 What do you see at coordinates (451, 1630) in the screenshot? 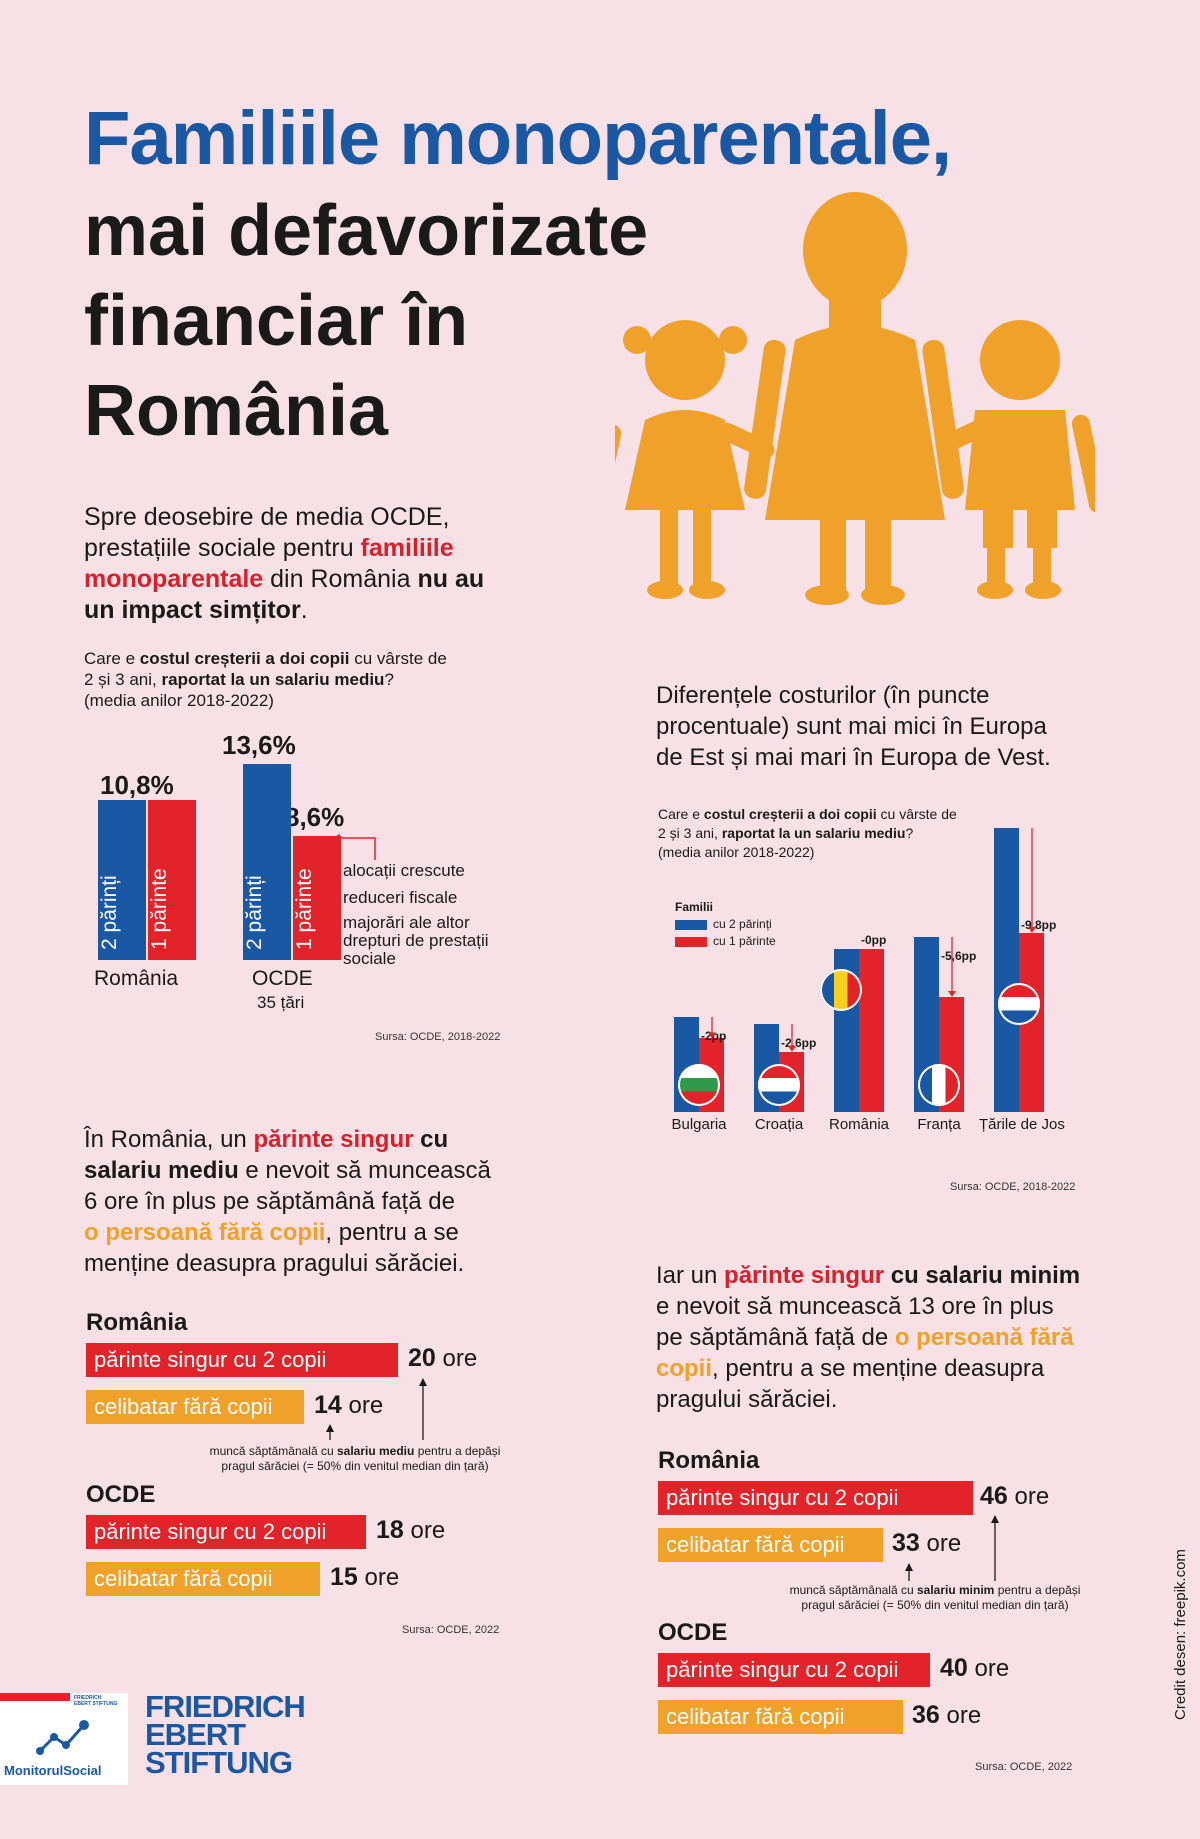
I see `hours-left-source: Sursa: OCDE, 2022` at bounding box center [451, 1630].